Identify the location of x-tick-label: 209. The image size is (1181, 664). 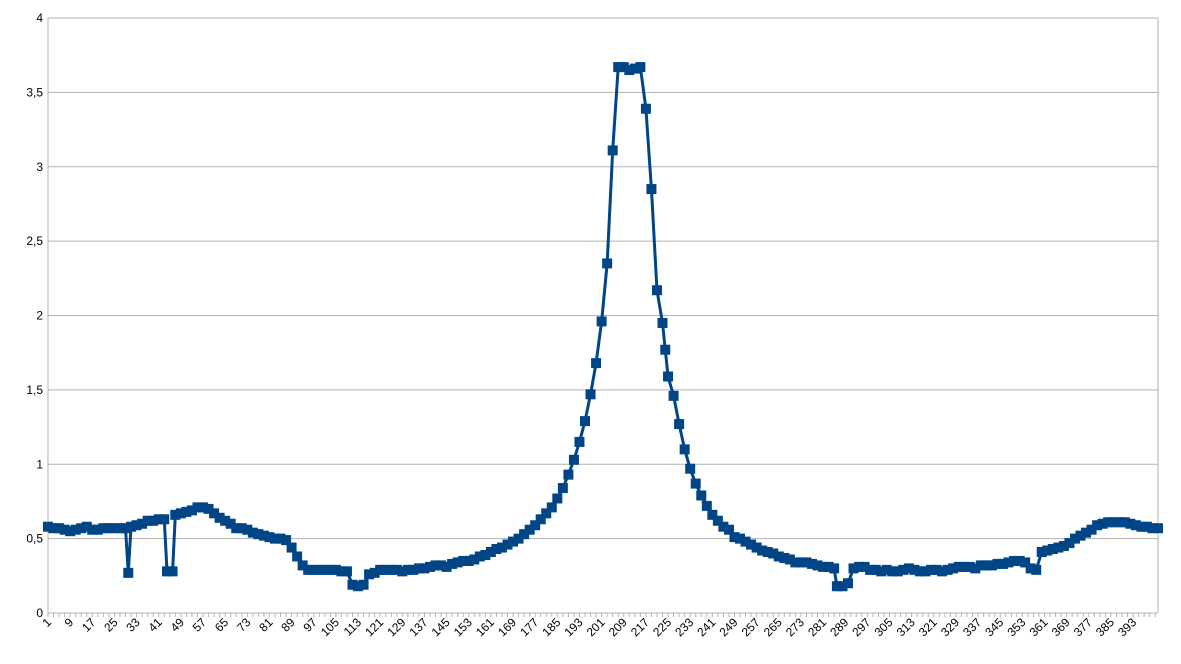
(618, 627).